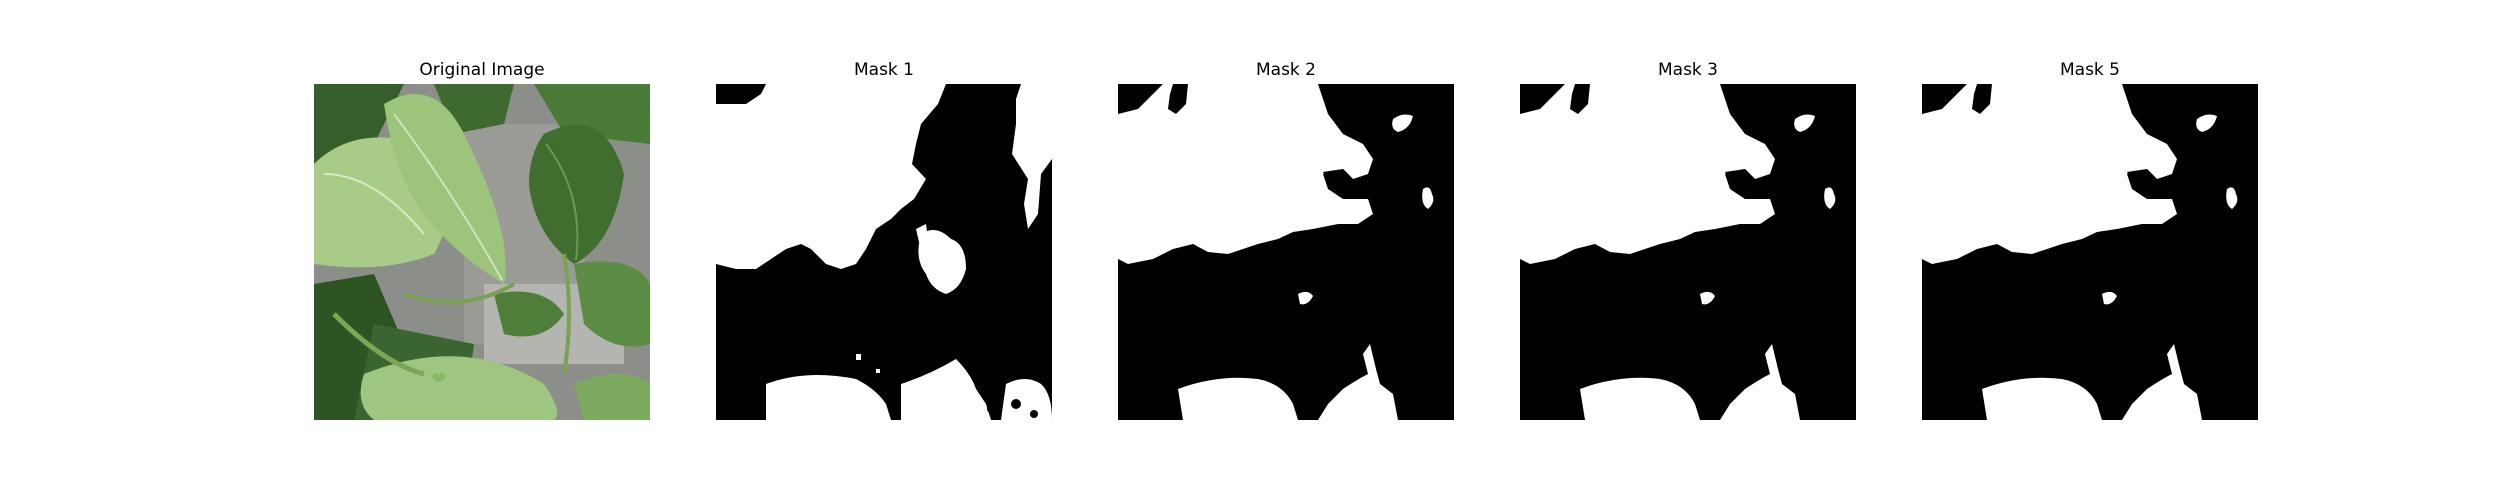  Describe the element at coordinates (2090, 252) in the screenshot. I see `mask-5-image` at that location.